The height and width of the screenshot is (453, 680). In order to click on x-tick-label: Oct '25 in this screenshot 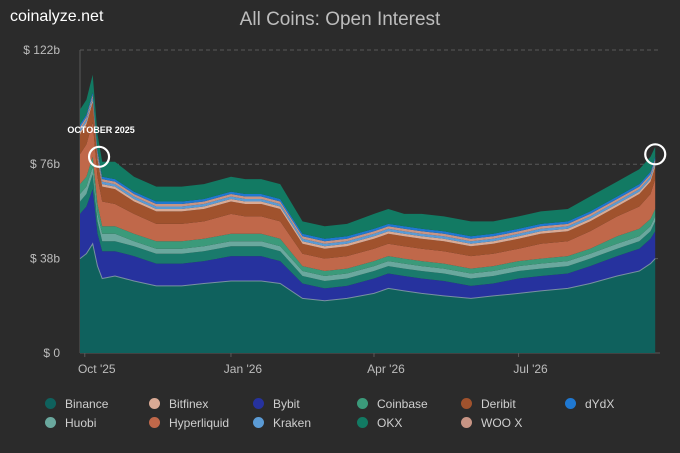, I will do `click(97, 369)`.